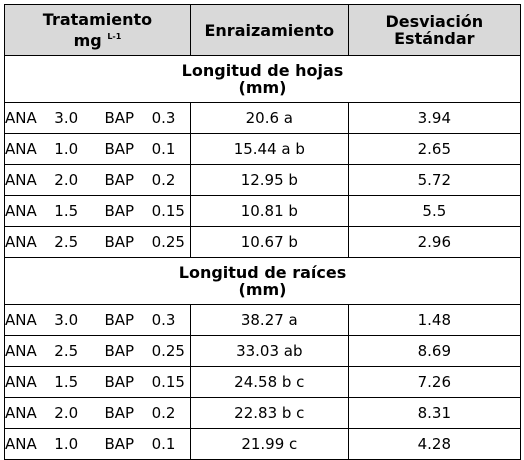  I want to click on rooting-cell: 21.99 c, so click(269, 444).